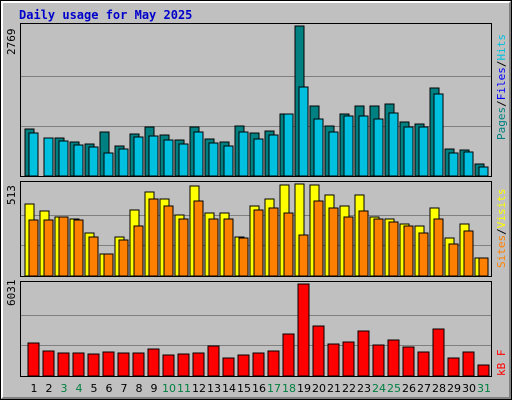 The height and width of the screenshot is (400, 512). I want to click on day-label: 8, so click(139, 388).